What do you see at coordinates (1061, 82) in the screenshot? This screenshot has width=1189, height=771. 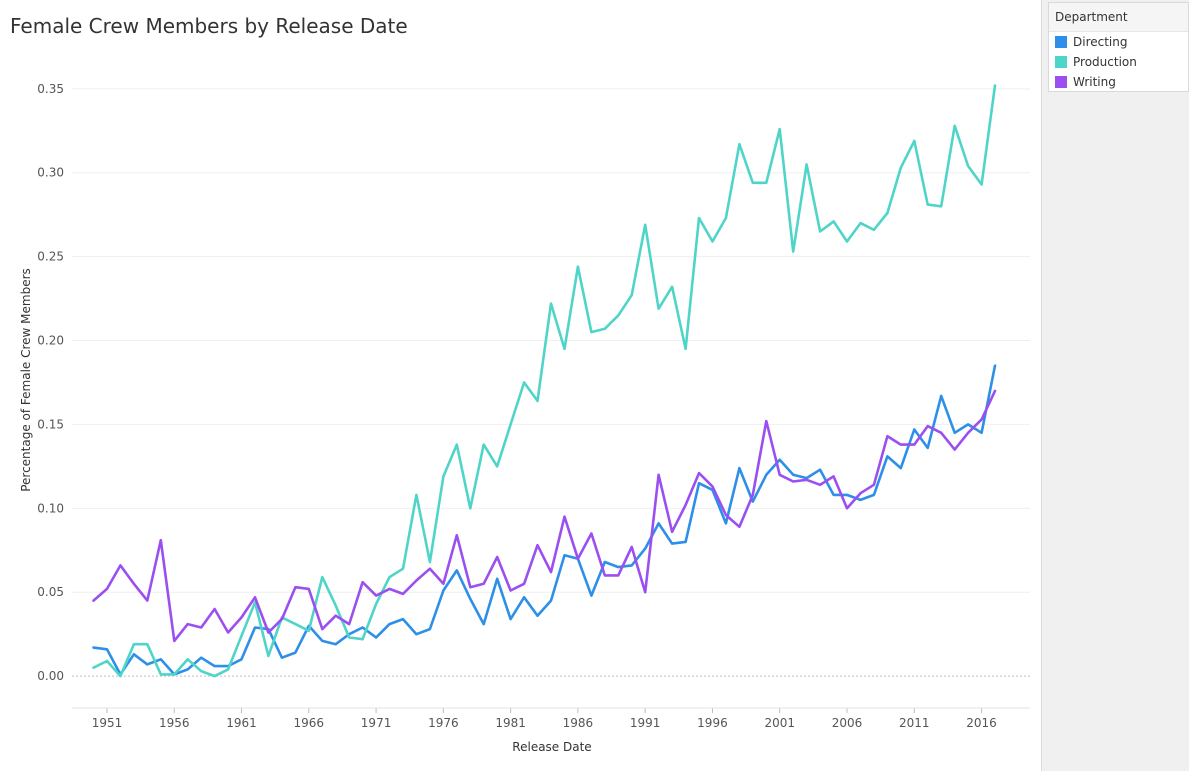 I see `legend-swatch-writing` at bounding box center [1061, 82].